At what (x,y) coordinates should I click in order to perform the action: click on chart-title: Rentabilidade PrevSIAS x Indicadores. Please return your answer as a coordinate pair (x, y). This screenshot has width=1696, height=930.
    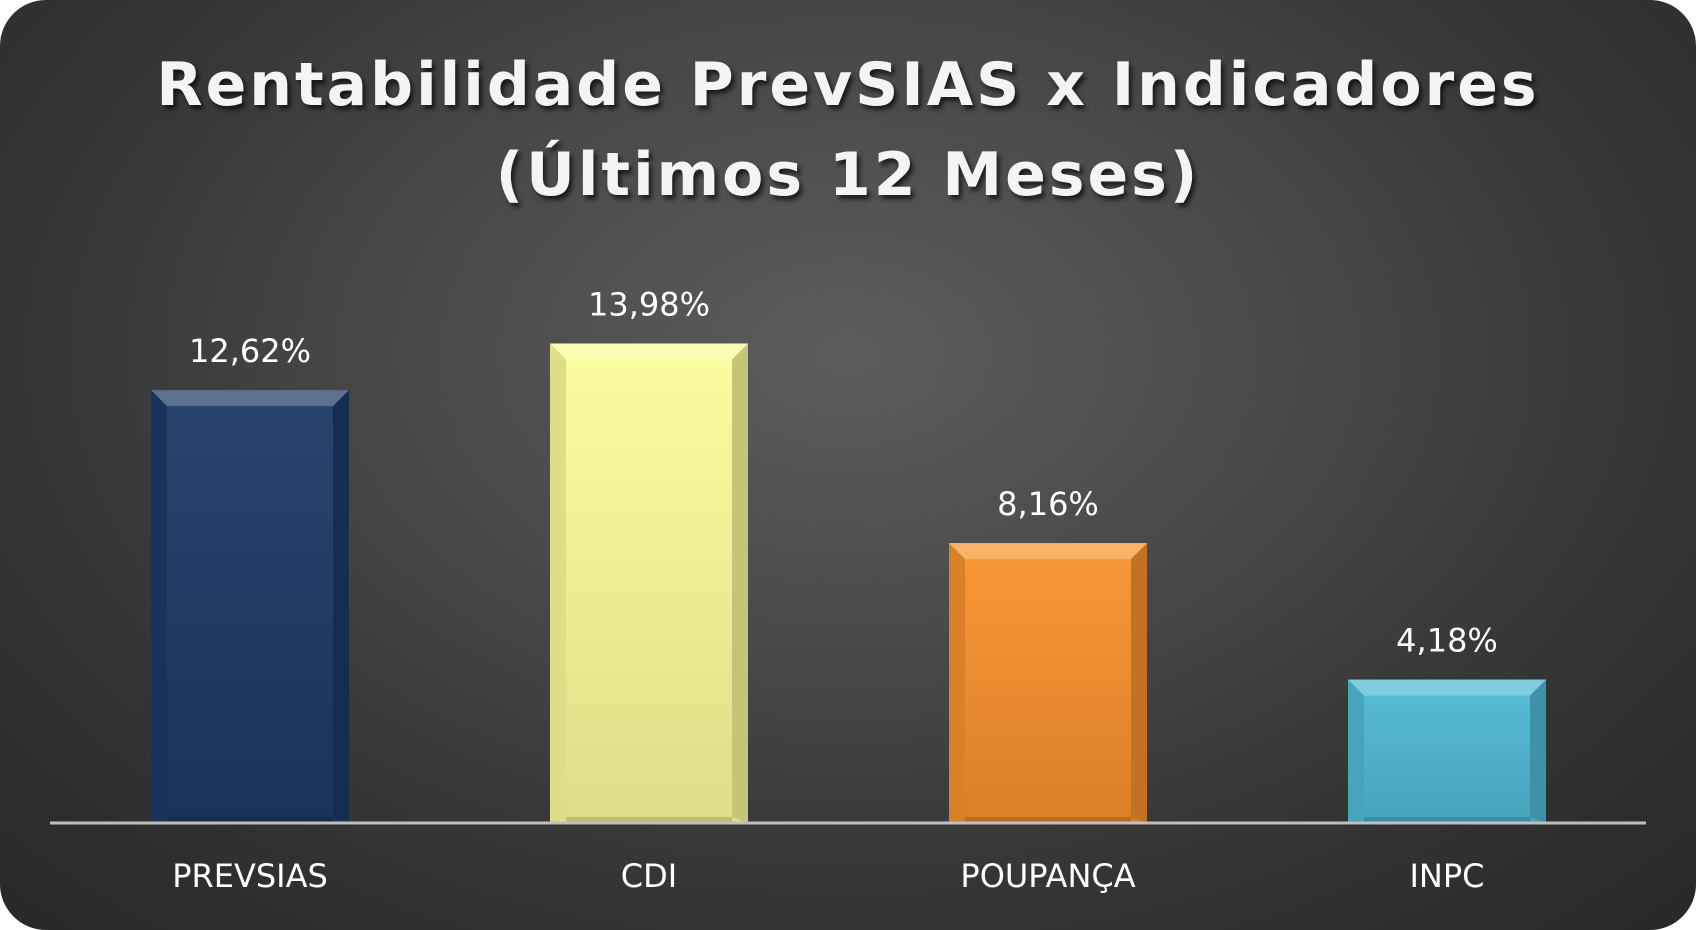
    Looking at the image, I should click on (848, 85).